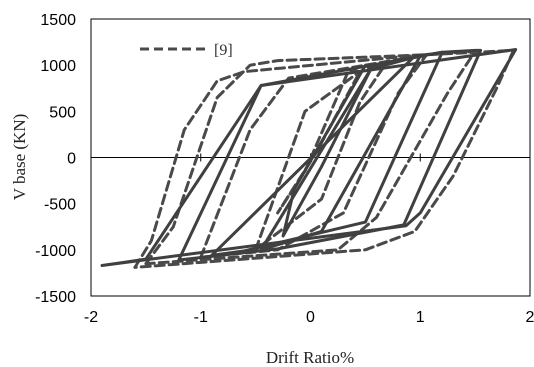 The height and width of the screenshot is (367, 534). Describe the element at coordinates (62, 112) in the screenshot. I see `y-tick-label: 500` at that location.